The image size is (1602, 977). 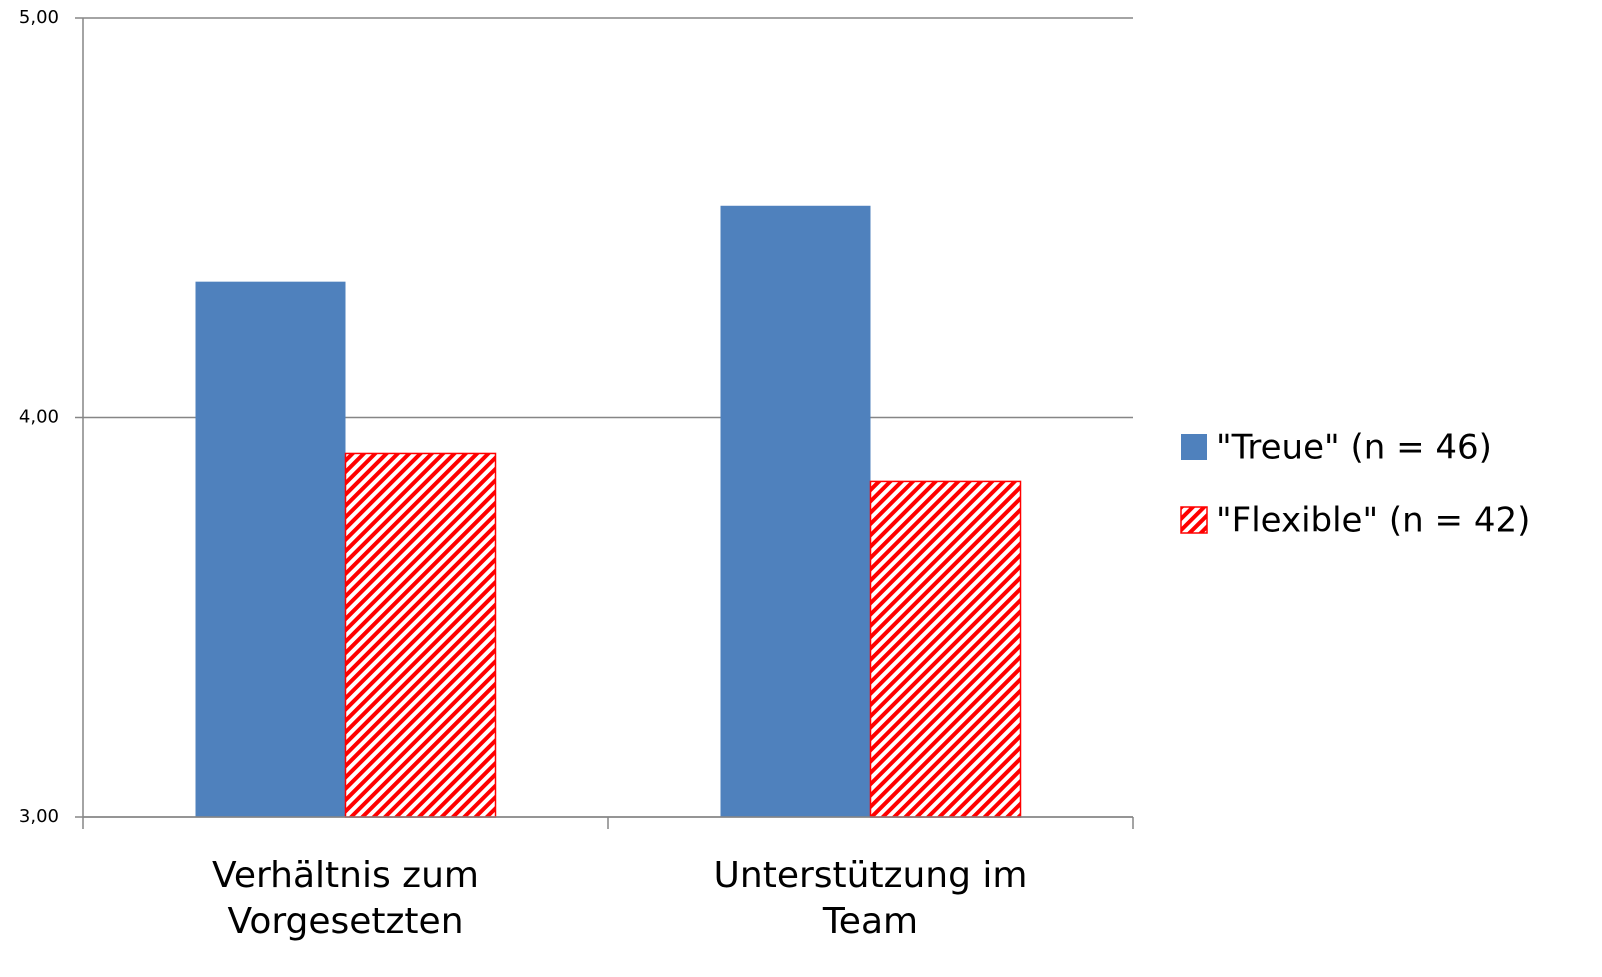 I want to click on y-tick-label: 5,00, so click(x=39, y=17).